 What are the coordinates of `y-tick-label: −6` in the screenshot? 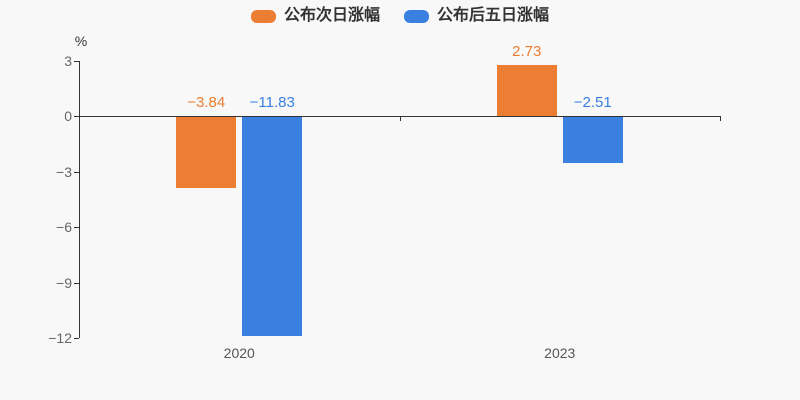 It's located at (64, 227).